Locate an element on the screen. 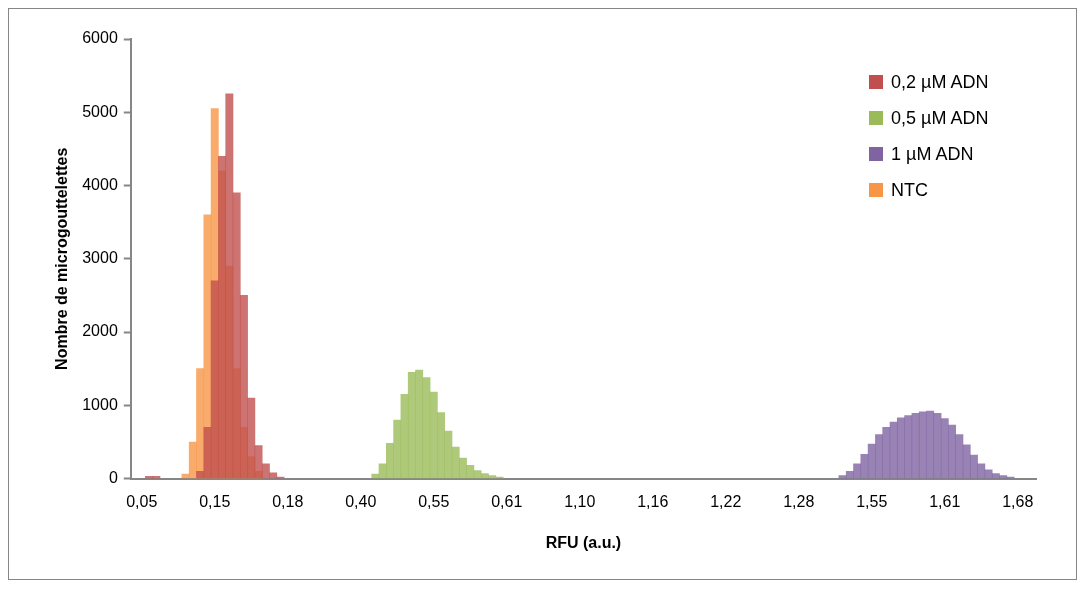  x-tick-label: 1,16 is located at coordinates (653, 501).